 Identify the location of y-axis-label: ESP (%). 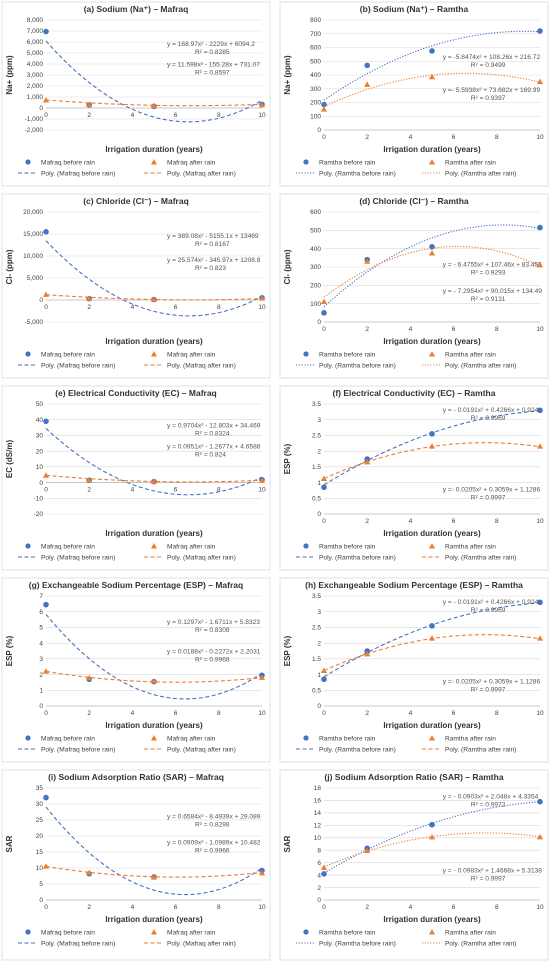
(9, 650).